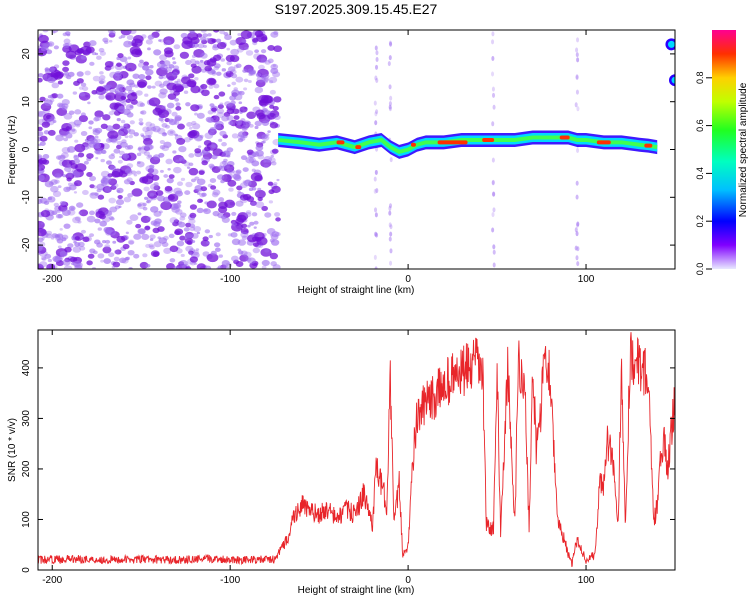  What do you see at coordinates (476, 98) in the screenshot?
I see `spectrogram-signal-track` at bounding box center [476, 98].